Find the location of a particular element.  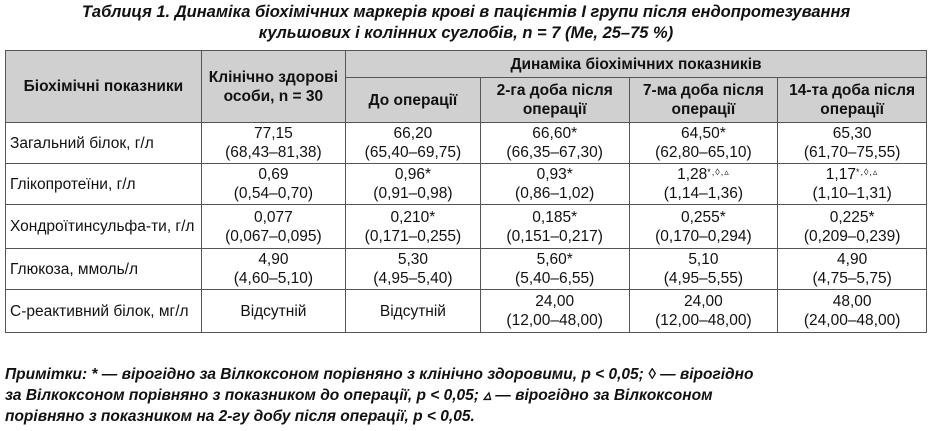

cell-value: 0,93* is located at coordinates (554, 174).